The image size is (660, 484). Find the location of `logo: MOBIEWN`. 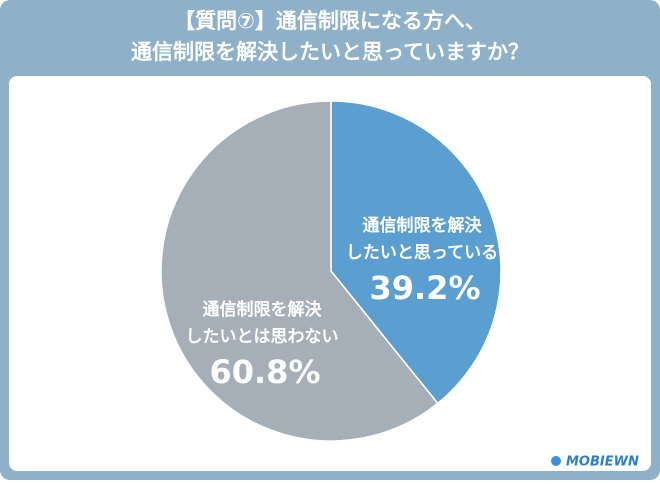

logo: MOBIEWN is located at coordinates (602, 462).